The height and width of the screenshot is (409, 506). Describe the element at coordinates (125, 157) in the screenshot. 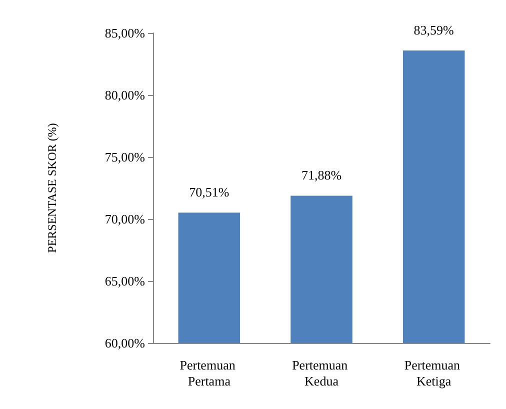

I see `y-tick-label: 75,00%` at that location.